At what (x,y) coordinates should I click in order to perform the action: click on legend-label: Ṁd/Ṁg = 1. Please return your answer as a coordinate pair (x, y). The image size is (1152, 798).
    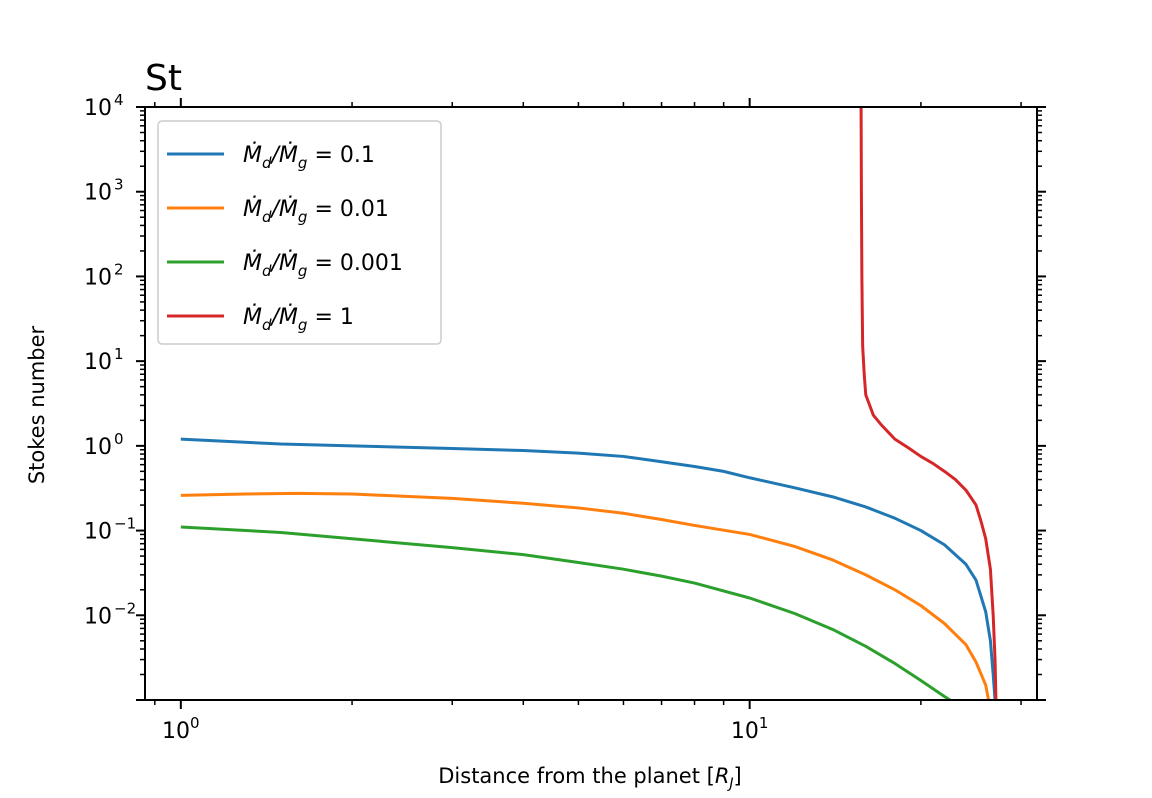
    Looking at the image, I should click on (298, 319).